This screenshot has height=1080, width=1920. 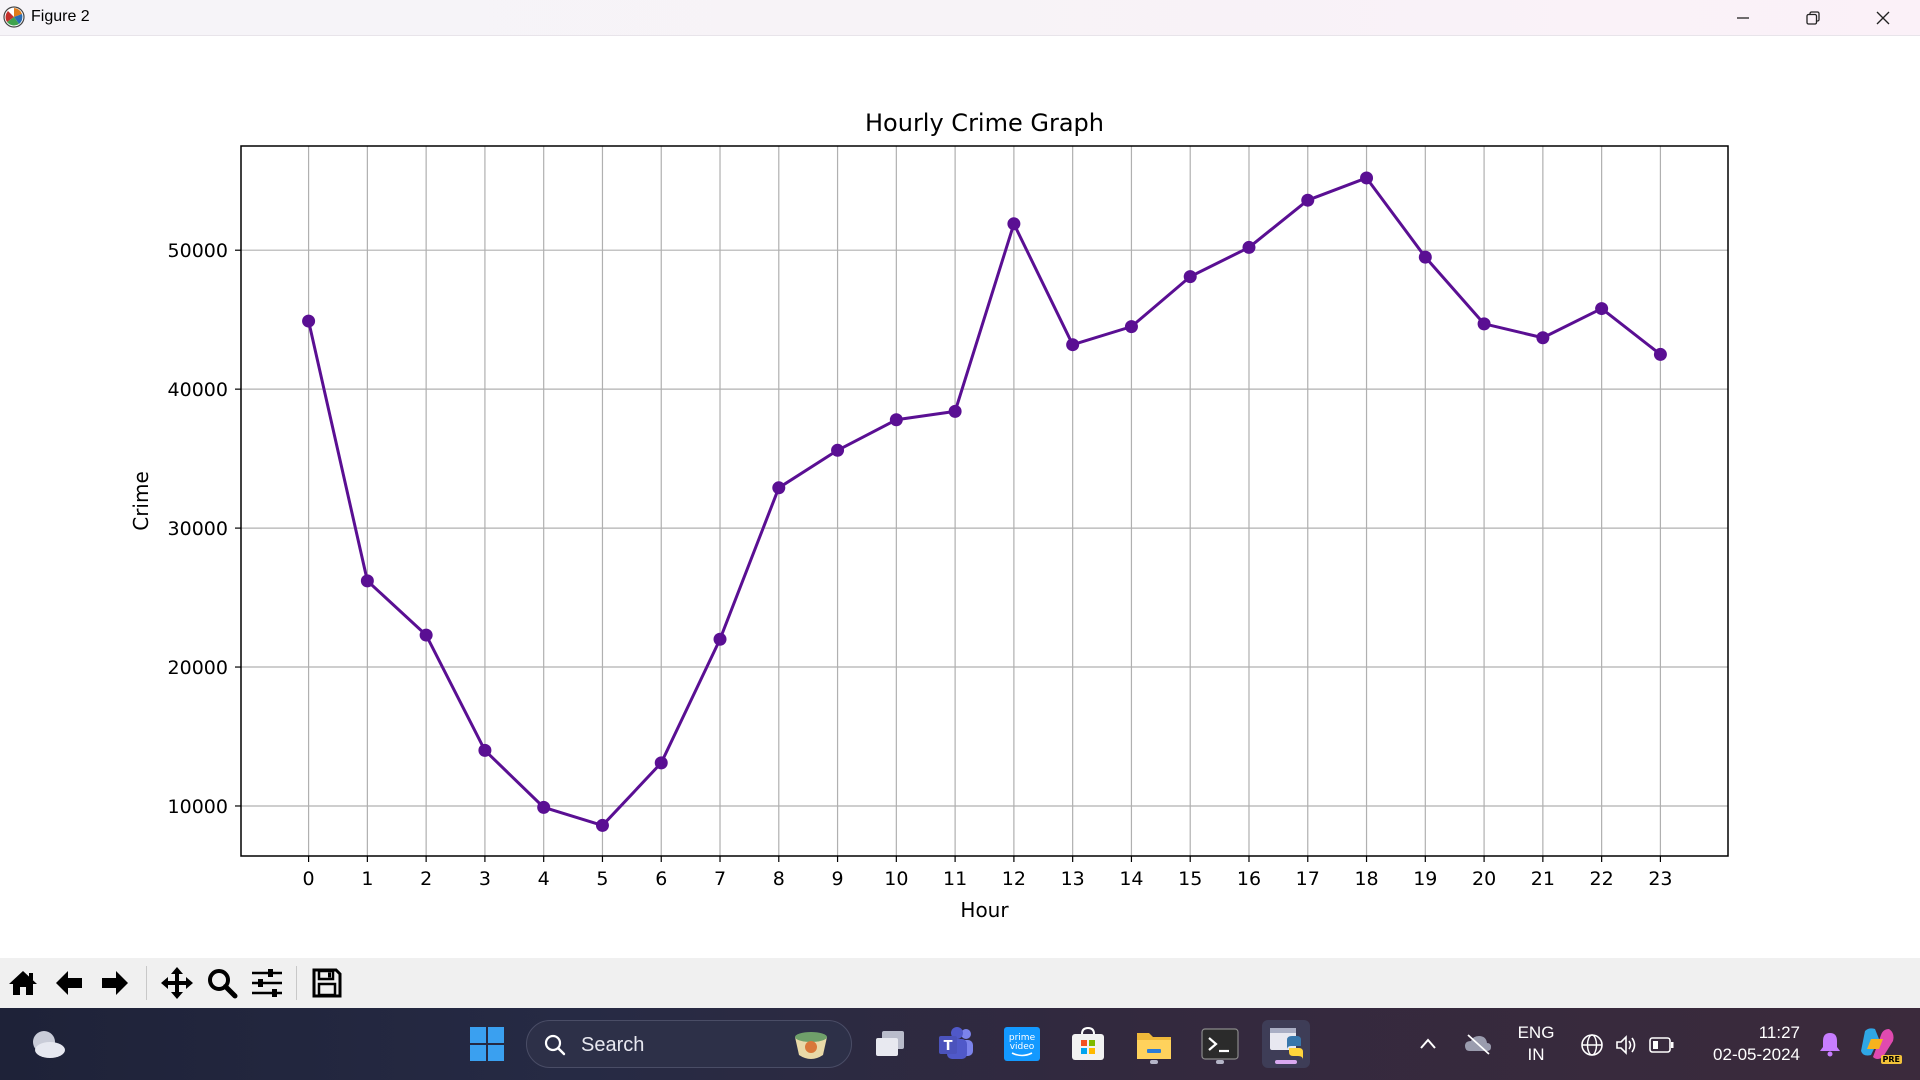 I want to click on x-tick-label: 22, so click(x=1602, y=879).